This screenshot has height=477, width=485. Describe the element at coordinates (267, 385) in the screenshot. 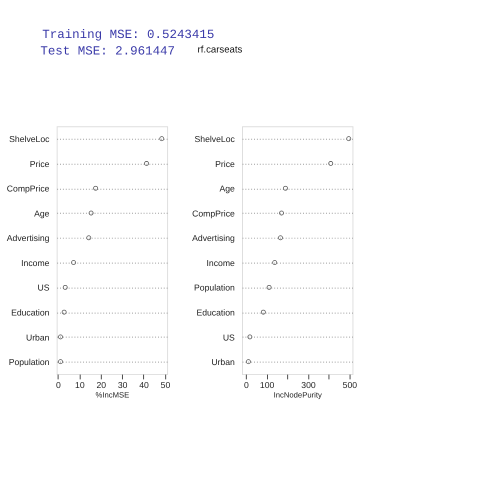

I see `x-tick-label: 100` at that location.